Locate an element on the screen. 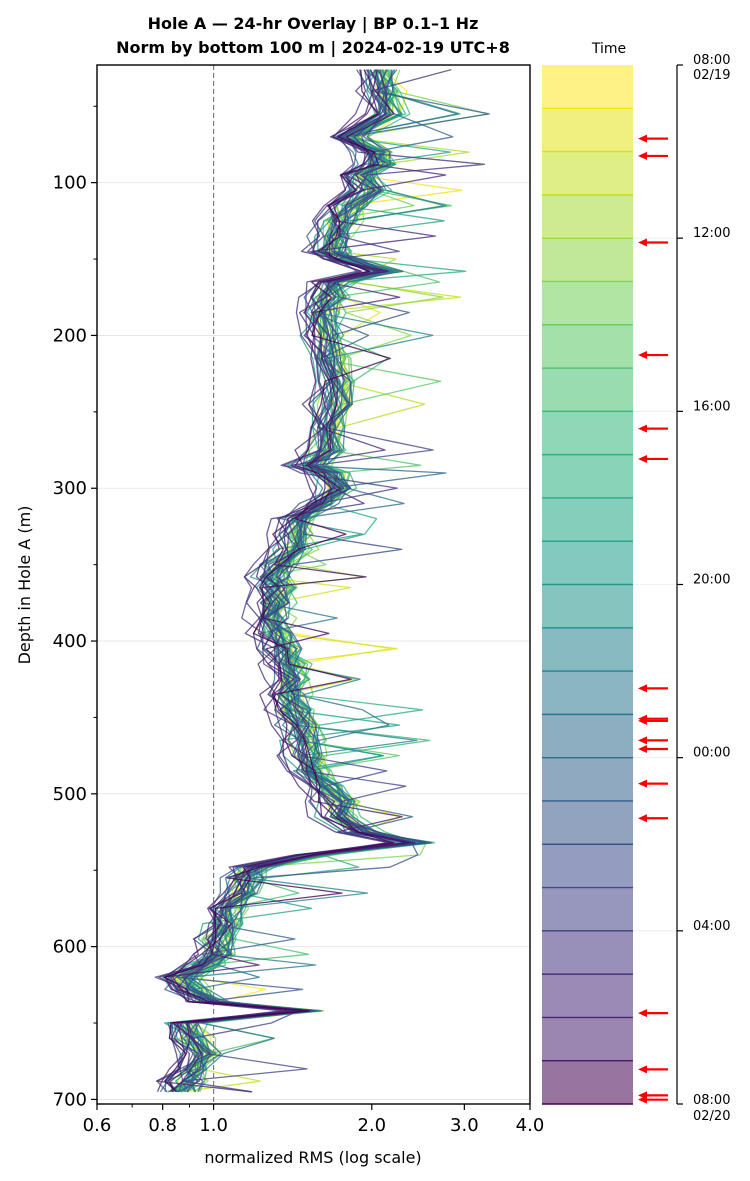 This screenshot has width=750, height=1181. x-tick-label: 4.0 is located at coordinates (530, 1125).